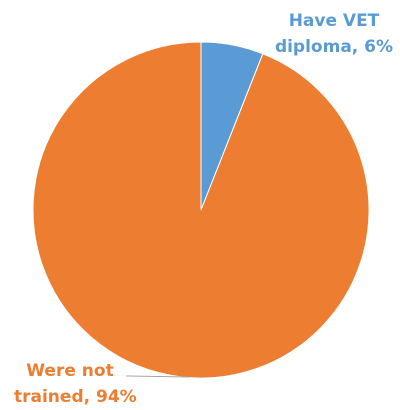 The width and height of the screenshot is (400, 410). I want to click on data-label-vet-diploma: Have VET diploma, 6%, so click(334, 34).